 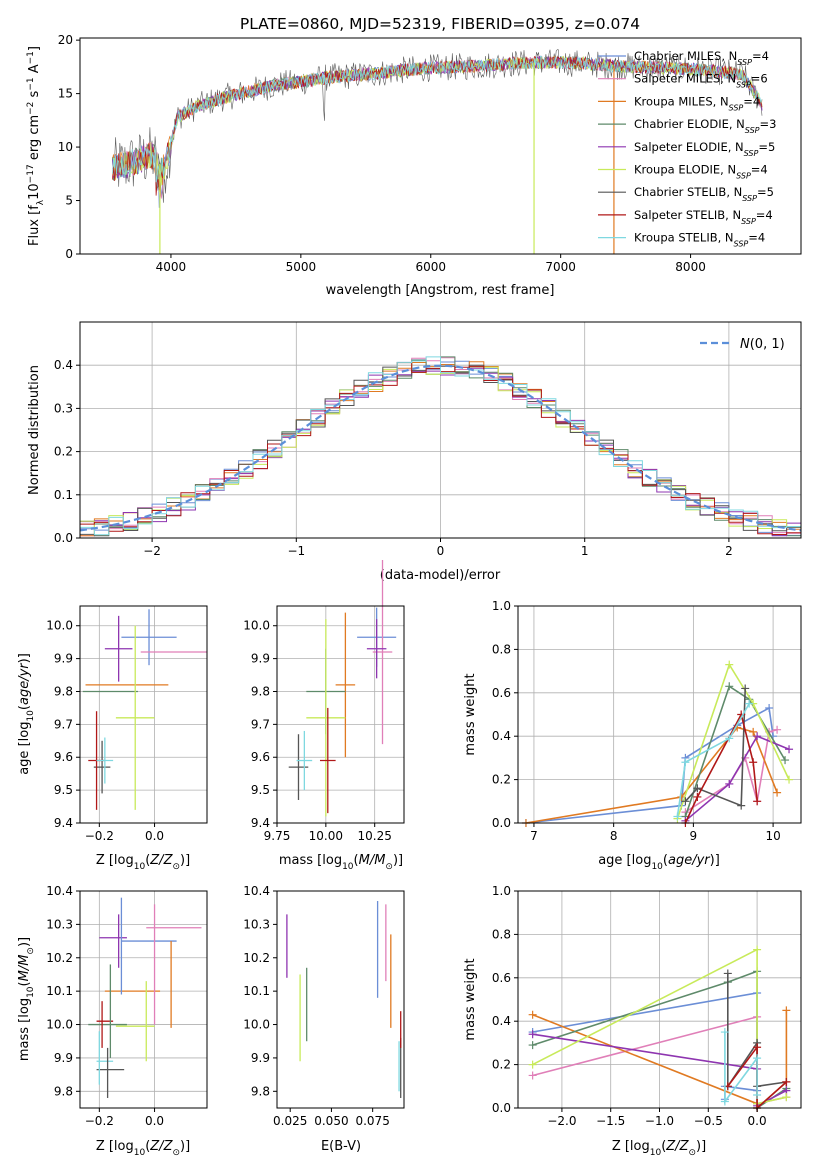 What do you see at coordinates (256, 891) in the screenshot?
I see `y-tick-label: 10.4` at bounding box center [256, 891].